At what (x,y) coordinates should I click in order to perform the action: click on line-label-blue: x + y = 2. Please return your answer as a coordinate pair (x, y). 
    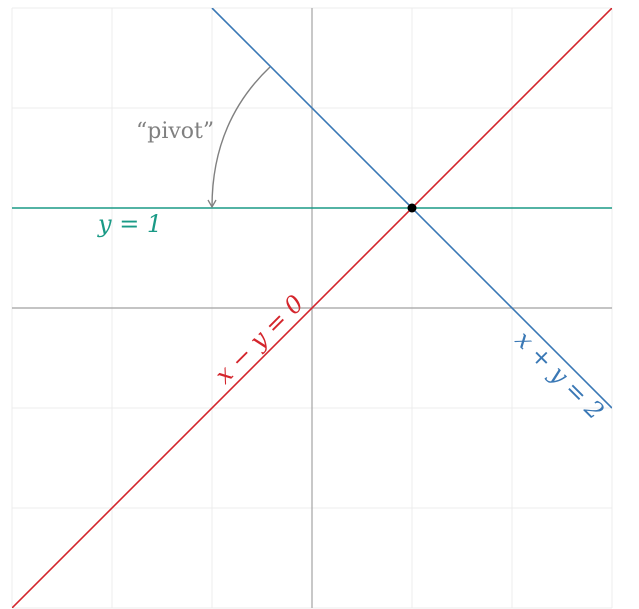
    Looking at the image, I should click on (560, 375).